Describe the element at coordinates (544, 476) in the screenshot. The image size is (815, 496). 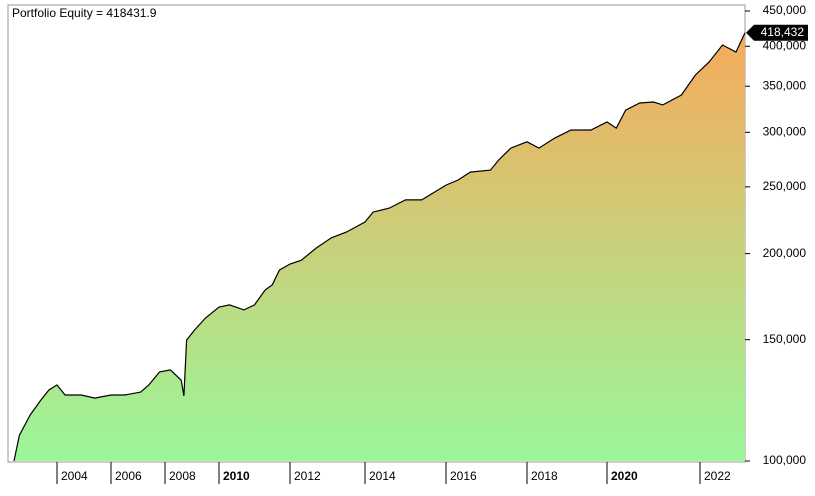
I see `x-tick-label: 2018` at that location.